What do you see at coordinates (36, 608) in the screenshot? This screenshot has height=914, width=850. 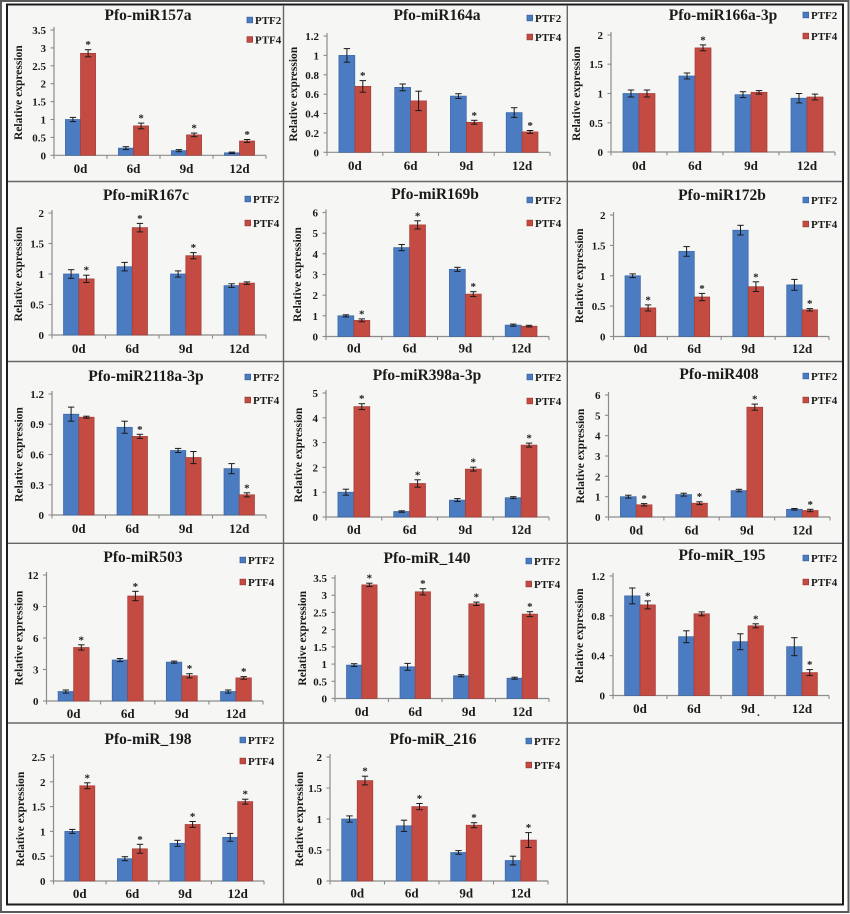 I see `svg-text: 9` at bounding box center [36, 608].